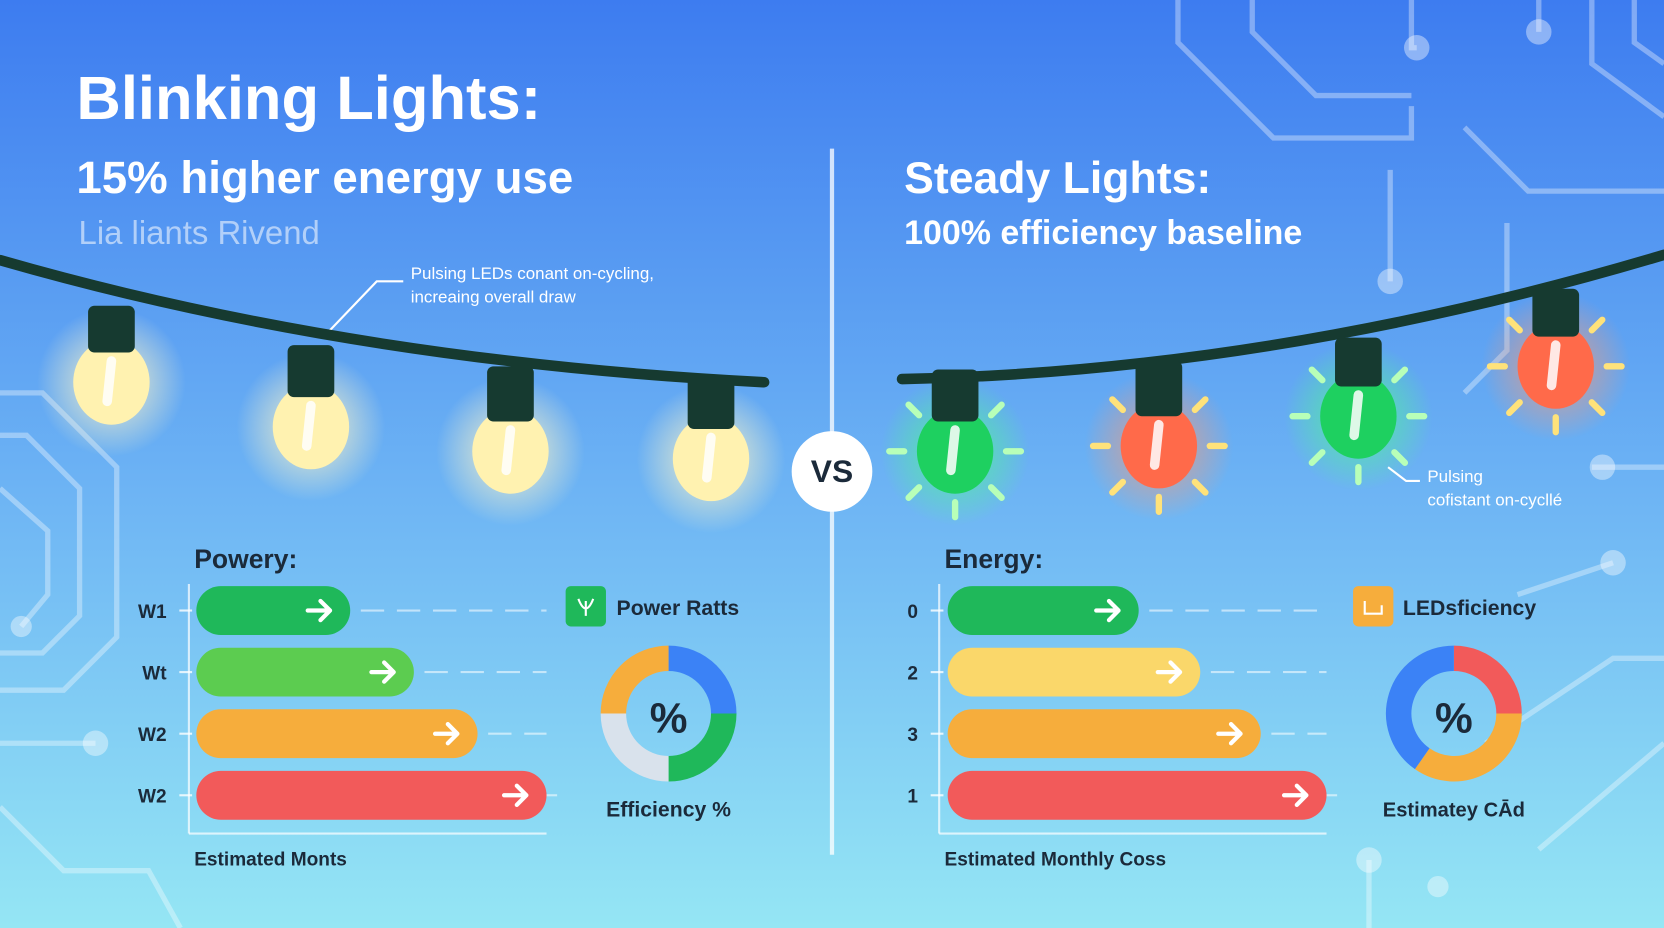 The image size is (1664, 928). I want to click on donut-left, so click(668, 713).